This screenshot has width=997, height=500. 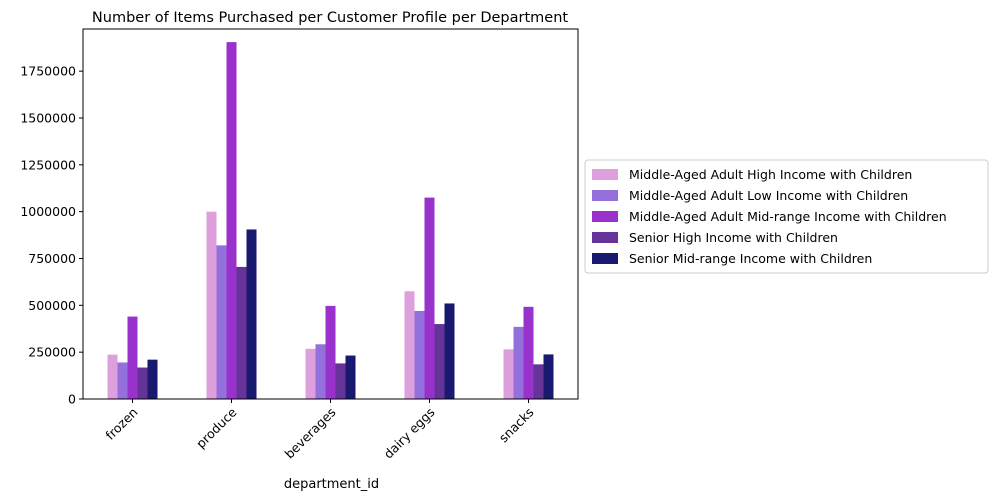 I want to click on y-tick-label: 500000, so click(x=52, y=305).